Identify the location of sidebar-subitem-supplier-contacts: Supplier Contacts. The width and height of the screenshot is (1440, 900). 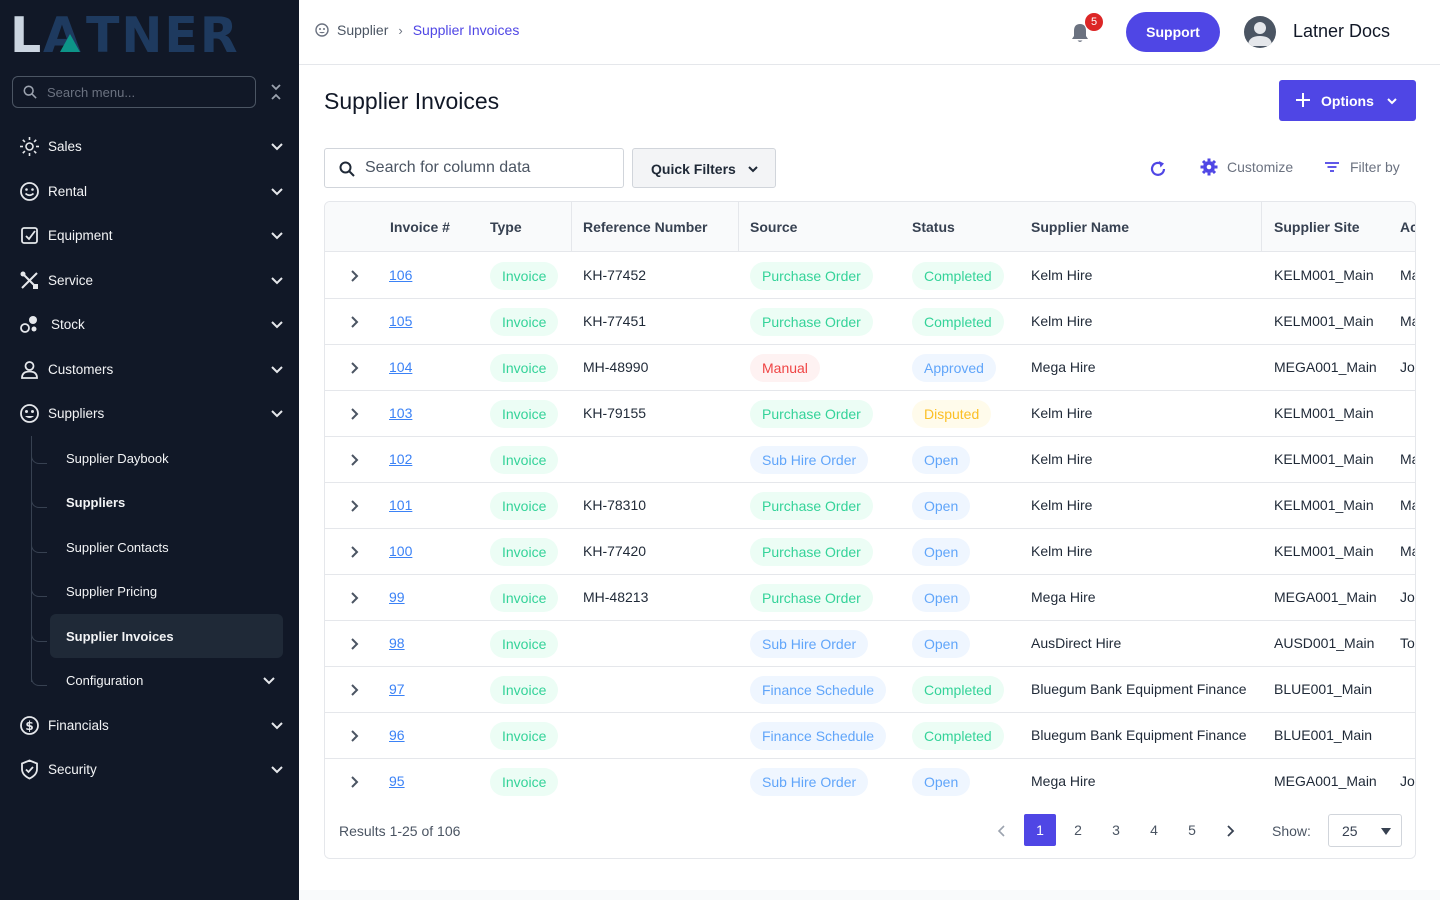
(166, 547).